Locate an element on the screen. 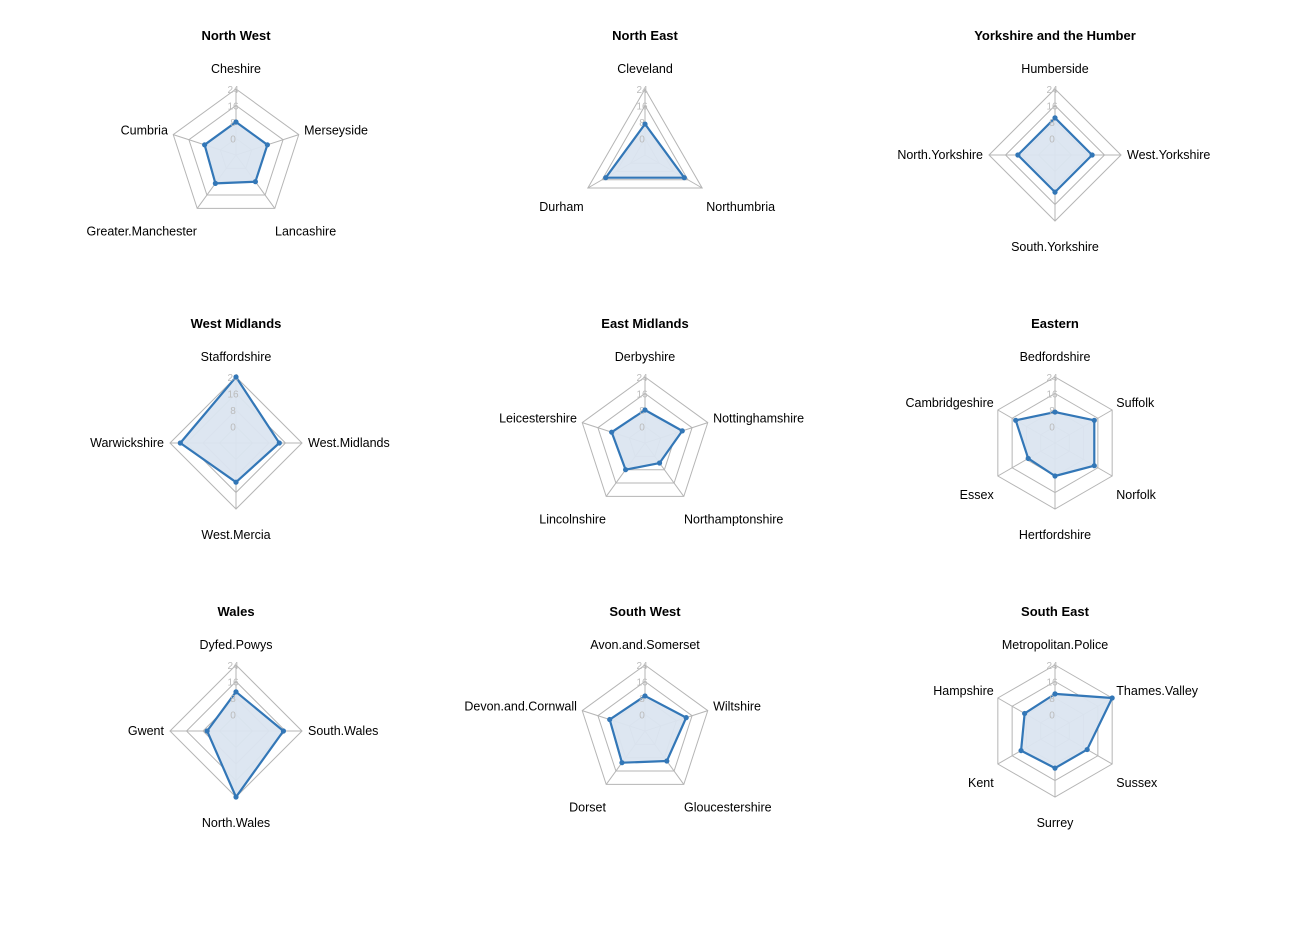  axis-label-west-mercia: West.Mercia is located at coordinates (235, 535).